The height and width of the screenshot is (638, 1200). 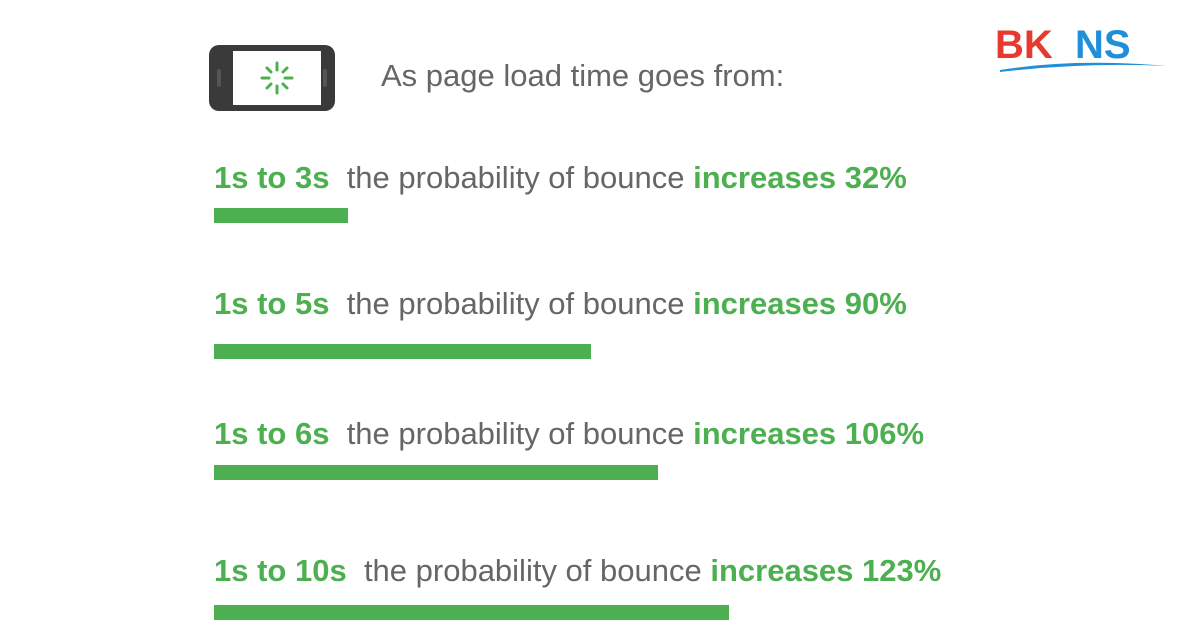 I want to click on svg-text: NS, so click(x=1103, y=45).